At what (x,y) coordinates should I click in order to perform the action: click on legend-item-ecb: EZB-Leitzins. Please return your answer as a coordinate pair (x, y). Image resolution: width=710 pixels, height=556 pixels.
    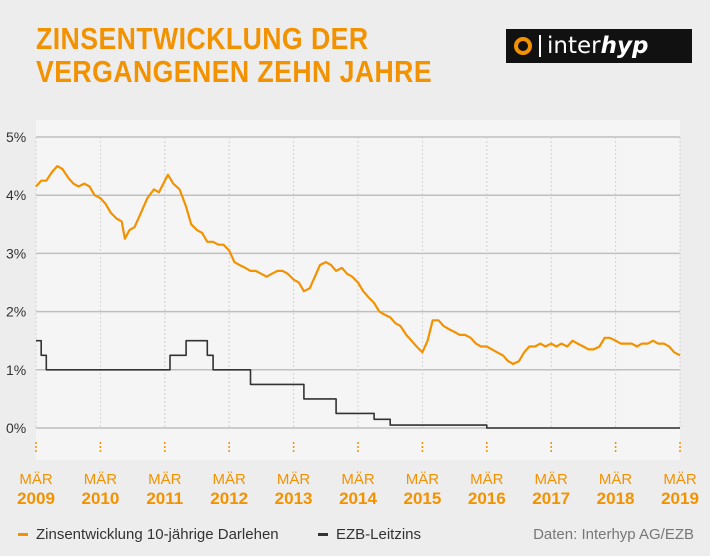
    Looking at the image, I should click on (369, 534).